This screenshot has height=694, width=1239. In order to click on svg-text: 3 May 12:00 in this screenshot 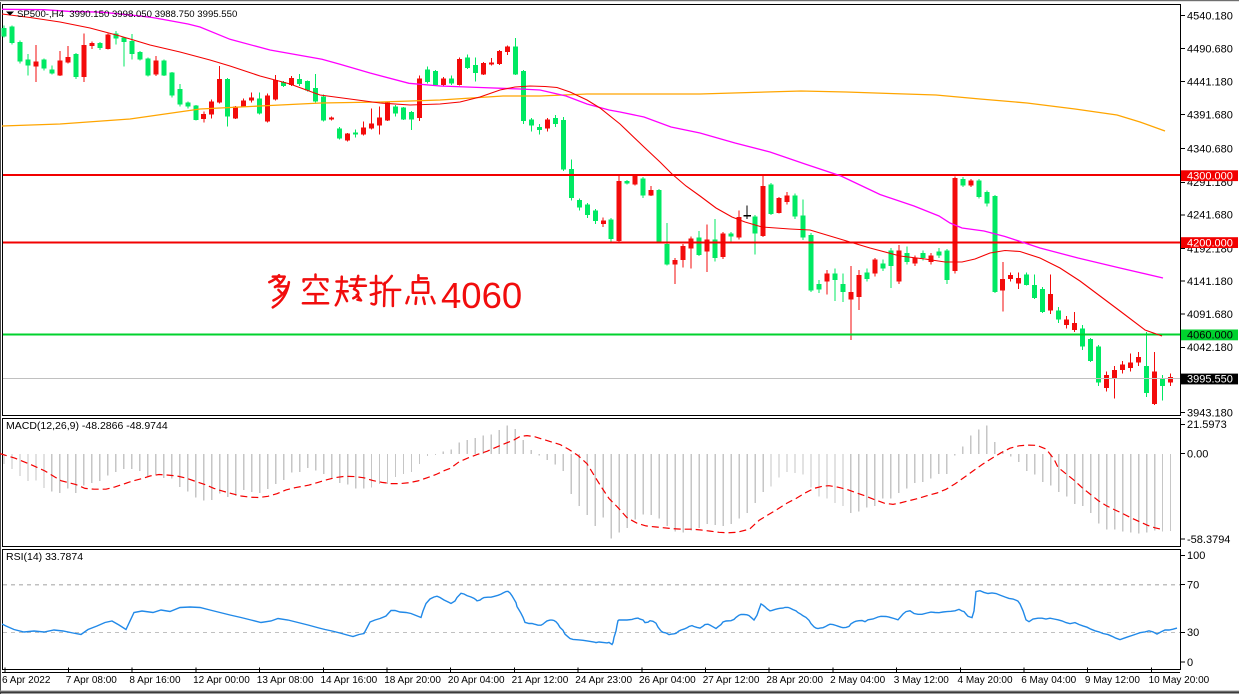, I will do `click(921, 680)`.